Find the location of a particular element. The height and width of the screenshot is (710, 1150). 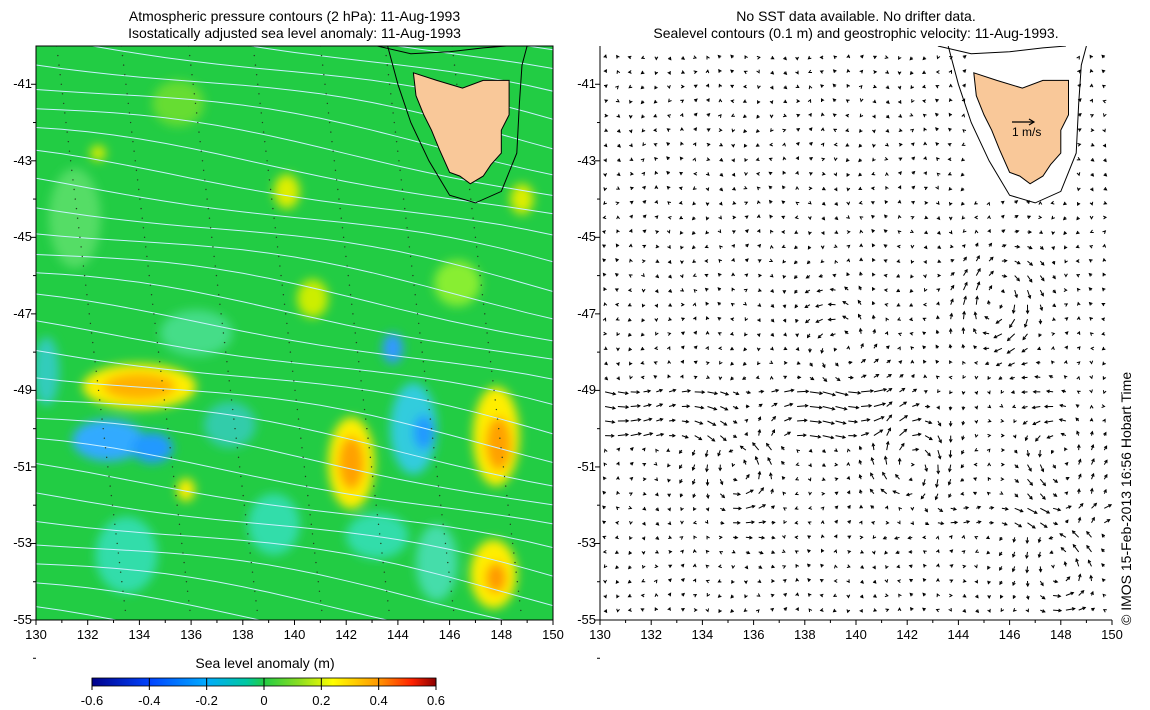

shelf-contour is located at coordinates (457, 125).